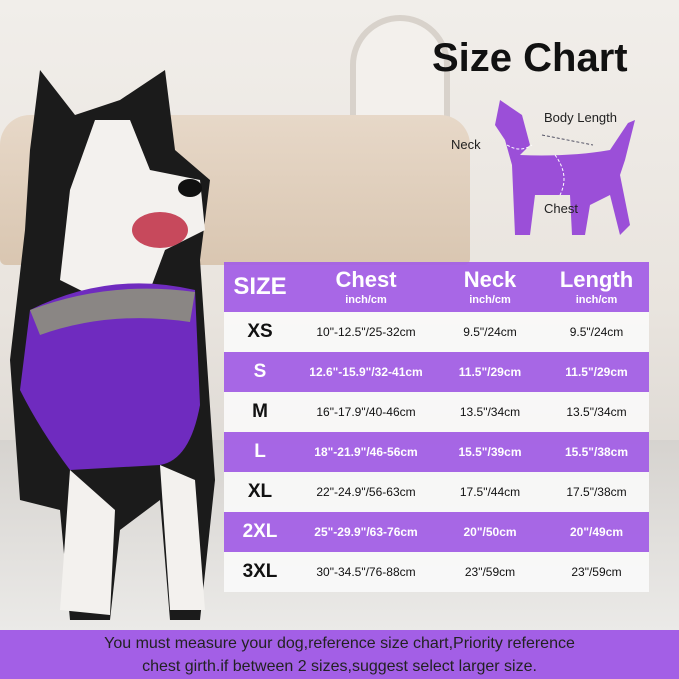 The height and width of the screenshot is (679, 679). Describe the element at coordinates (366, 332) in the screenshot. I see `cell-chest: 10"-12.5"/25-32cm` at that location.